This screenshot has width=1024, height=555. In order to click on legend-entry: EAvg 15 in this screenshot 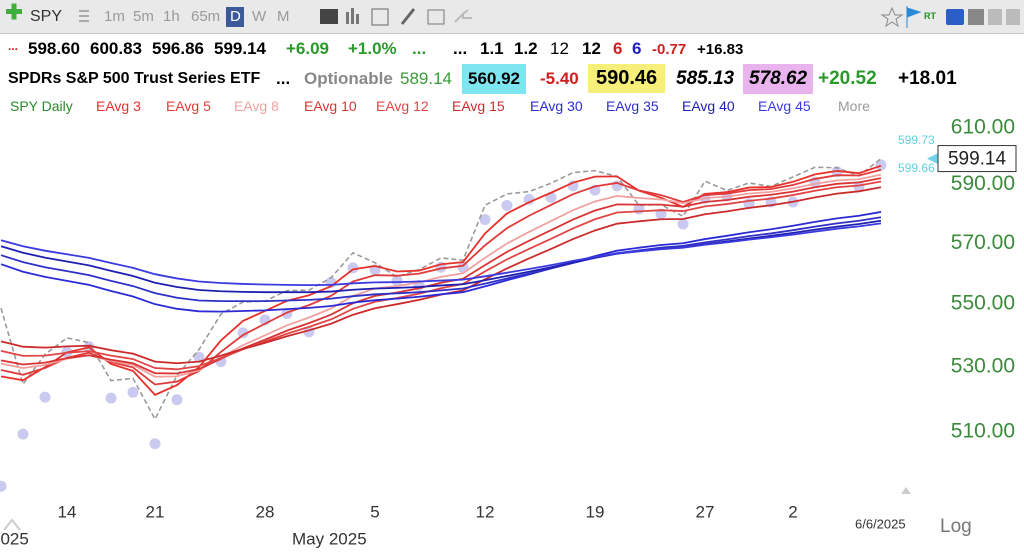, I will do `click(478, 106)`.